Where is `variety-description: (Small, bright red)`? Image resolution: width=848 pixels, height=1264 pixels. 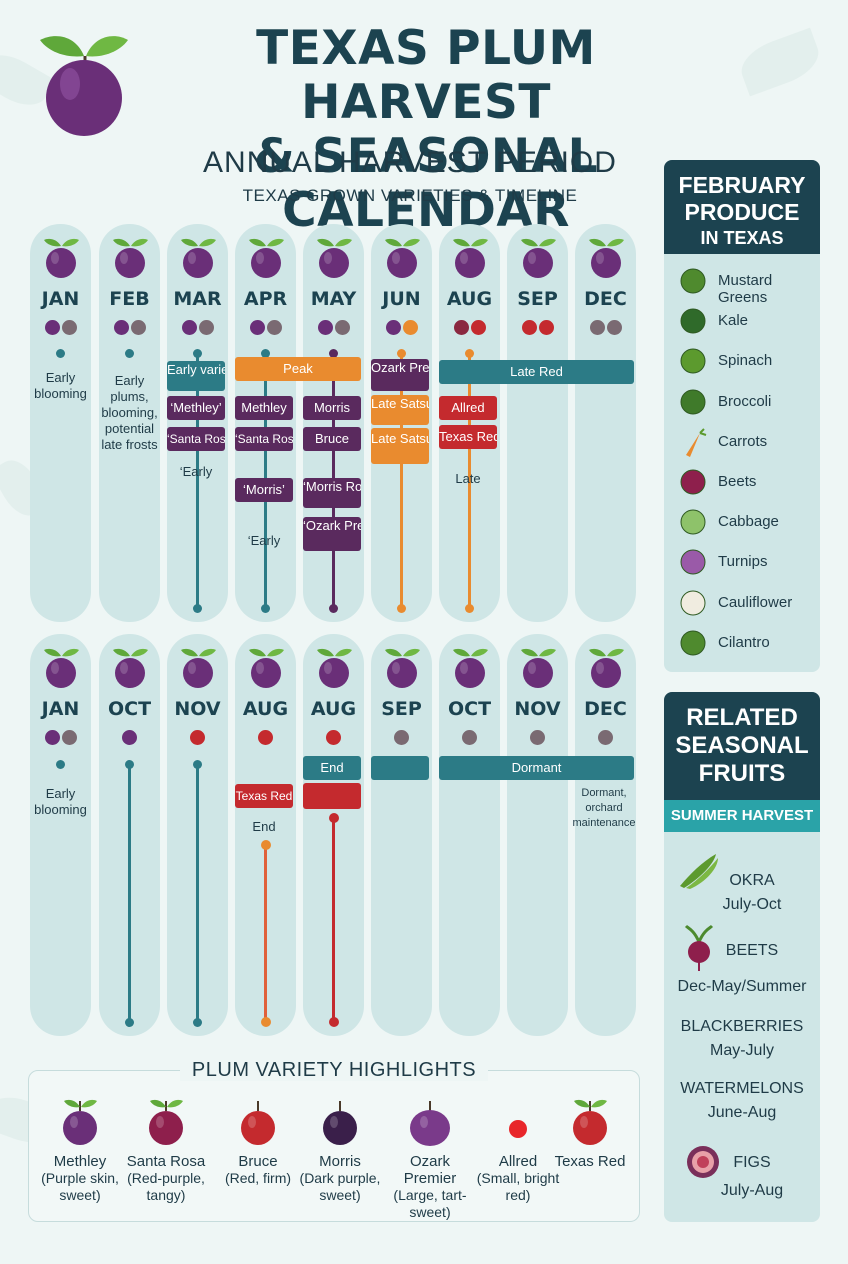 variety-description: (Small, bright red) is located at coordinates (518, 1186).